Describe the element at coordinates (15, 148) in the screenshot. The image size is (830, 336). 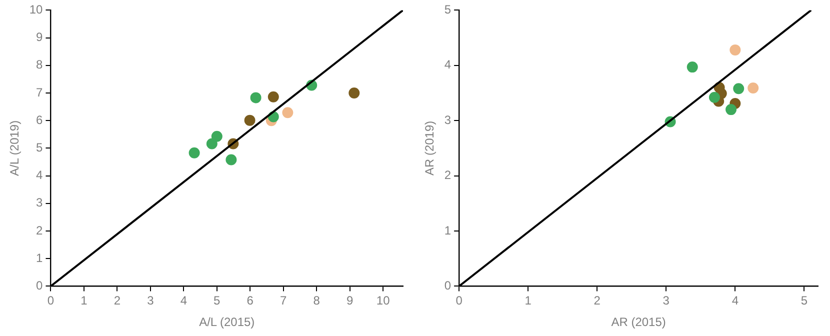
I see `y-axis-title: A/L (2019)` at that location.